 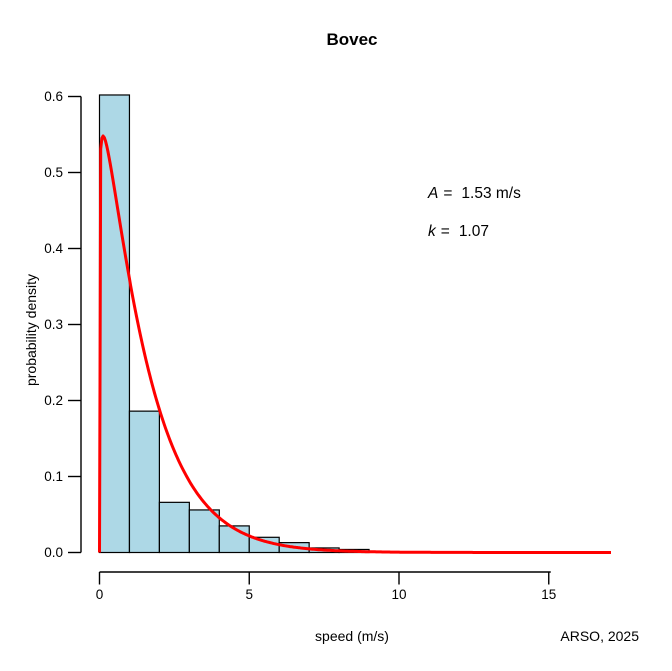 What do you see at coordinates (352, 39) in the screenshot?
I see `chart-title: Bovec` at bounding box center [352, 39].